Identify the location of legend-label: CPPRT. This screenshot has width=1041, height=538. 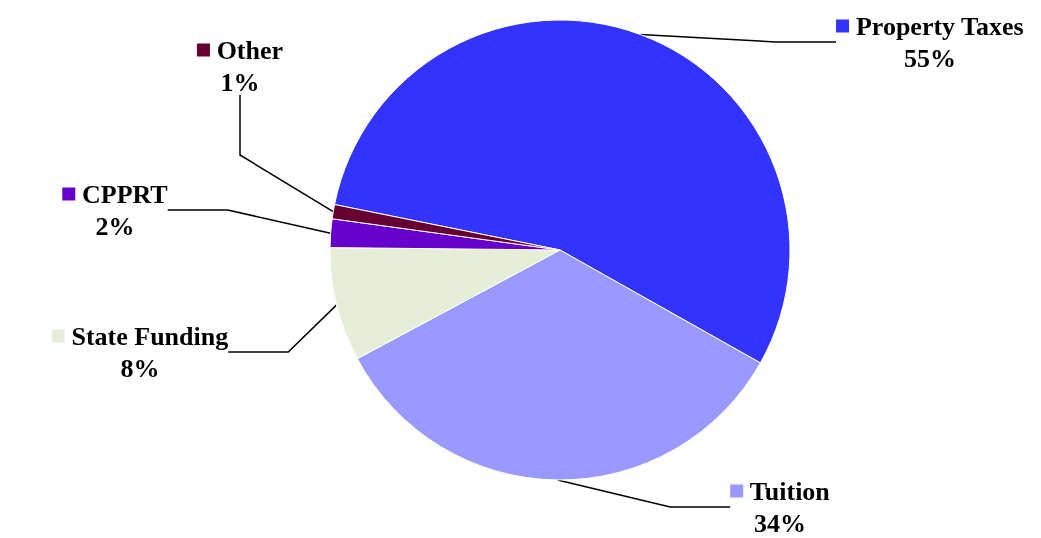
(124, 194).